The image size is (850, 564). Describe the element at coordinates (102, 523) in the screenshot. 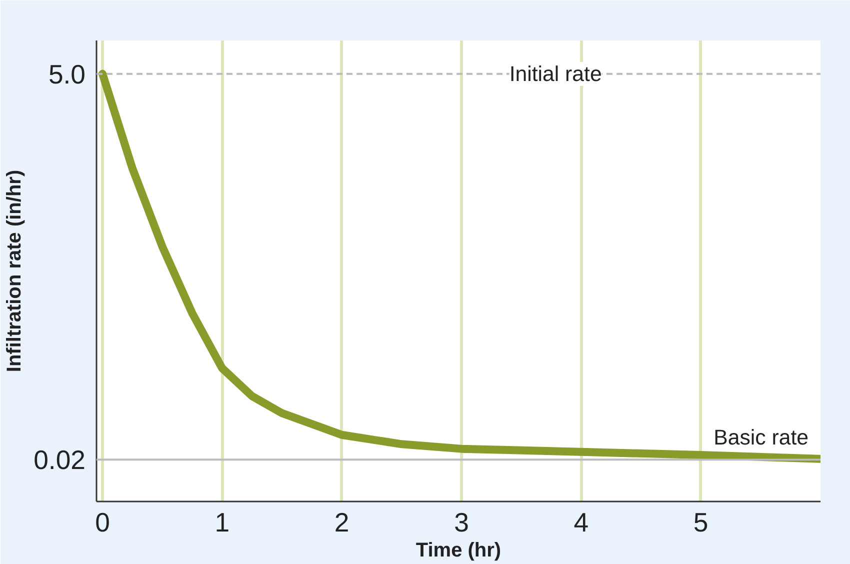

I see `x-tick-label: 0` at that location.